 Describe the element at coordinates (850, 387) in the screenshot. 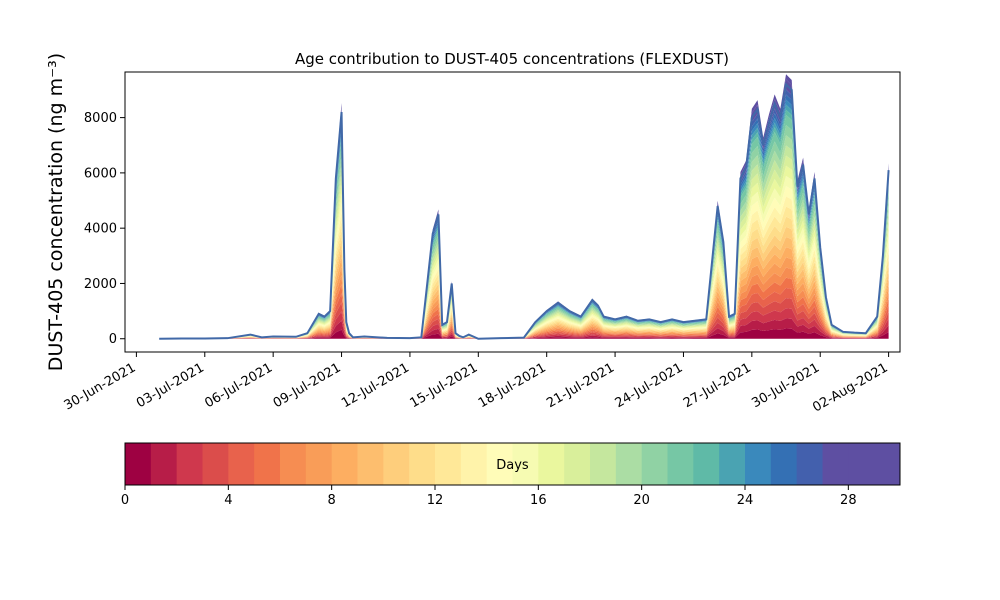

I see `x-tick-label: 02-Aug-2021` at that location.